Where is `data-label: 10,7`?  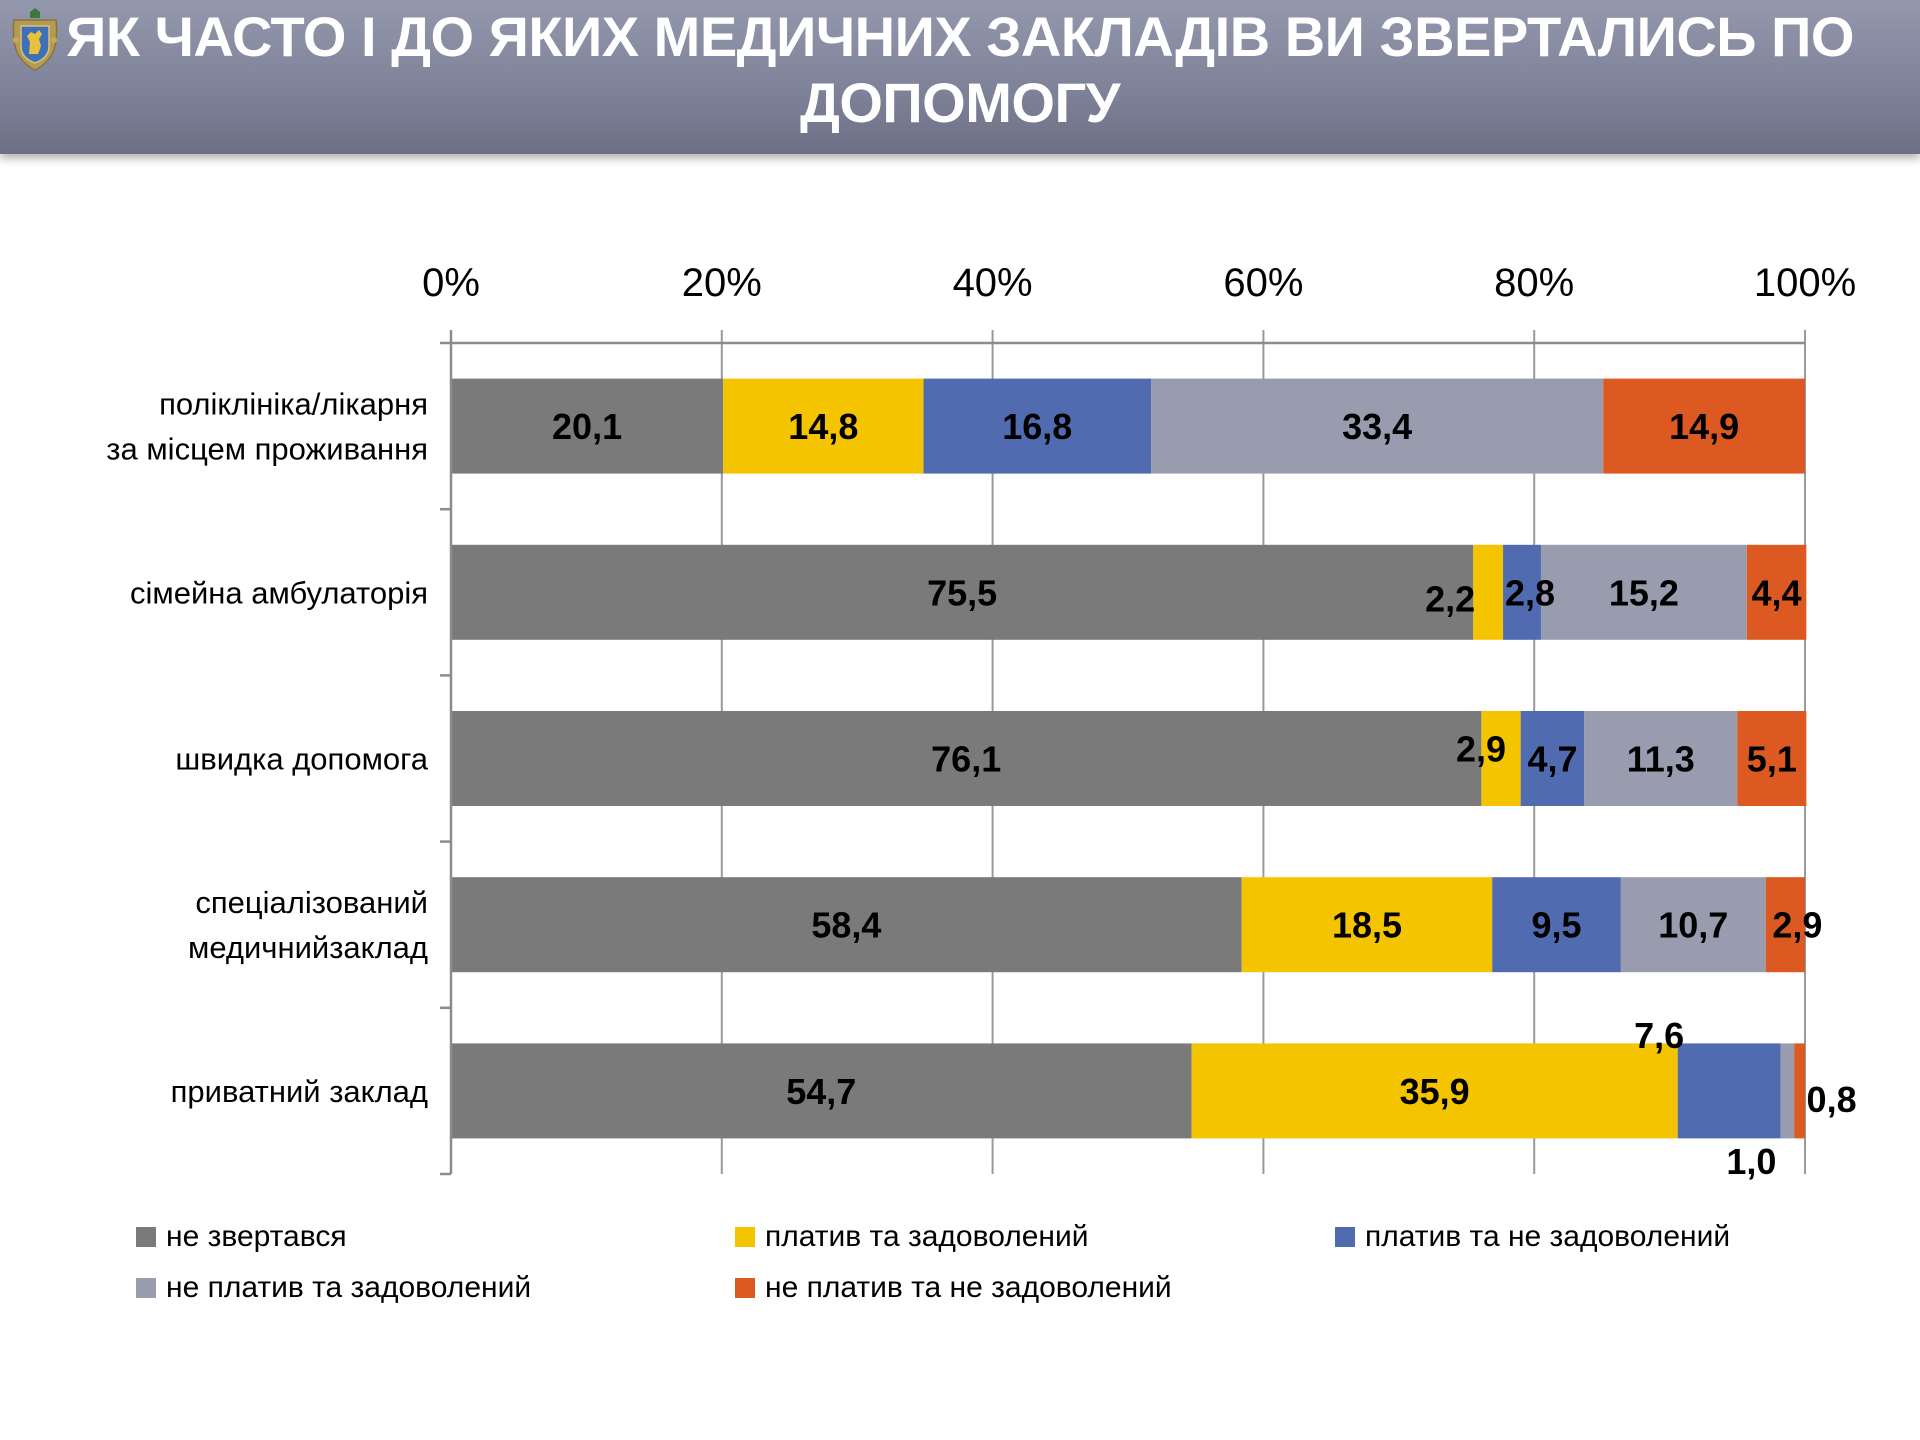 data-label: 10,7 is located at coordinates (1693, 925).